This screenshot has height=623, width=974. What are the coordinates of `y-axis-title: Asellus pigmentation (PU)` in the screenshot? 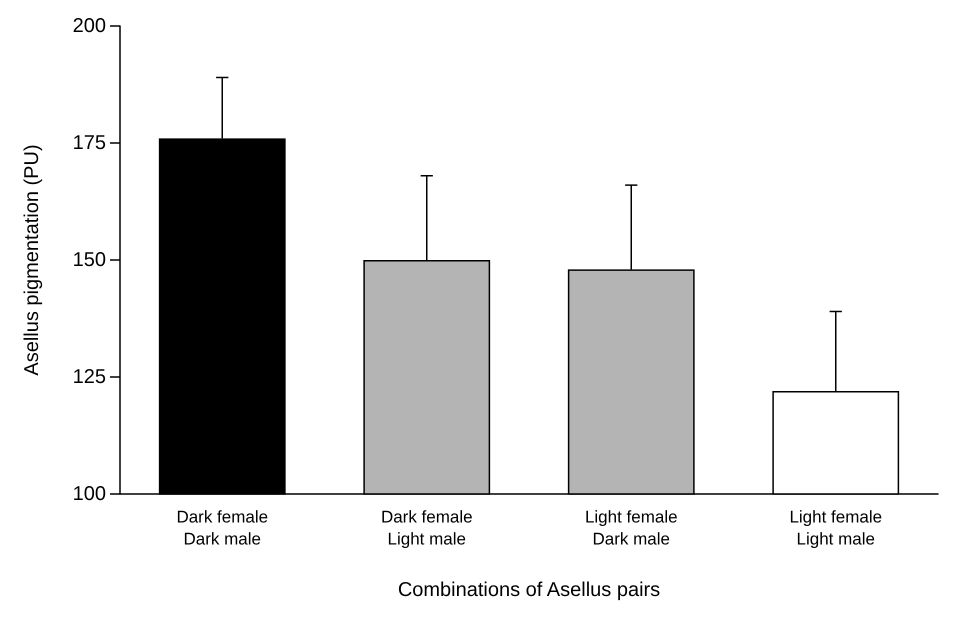 It's located at (32, 260).